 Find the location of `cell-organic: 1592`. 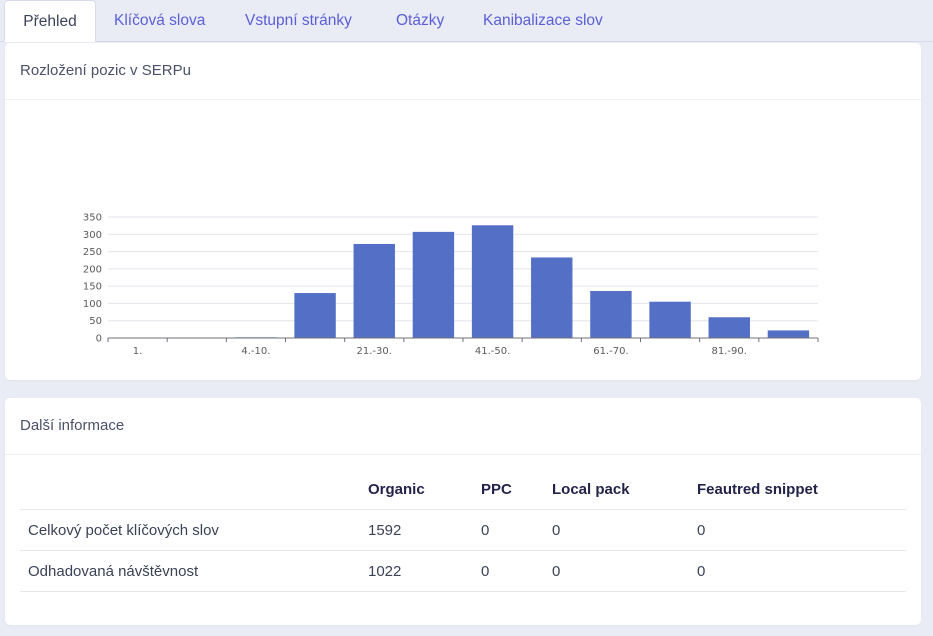

cell-organic: 1592 is located at coordinates (416, 530).